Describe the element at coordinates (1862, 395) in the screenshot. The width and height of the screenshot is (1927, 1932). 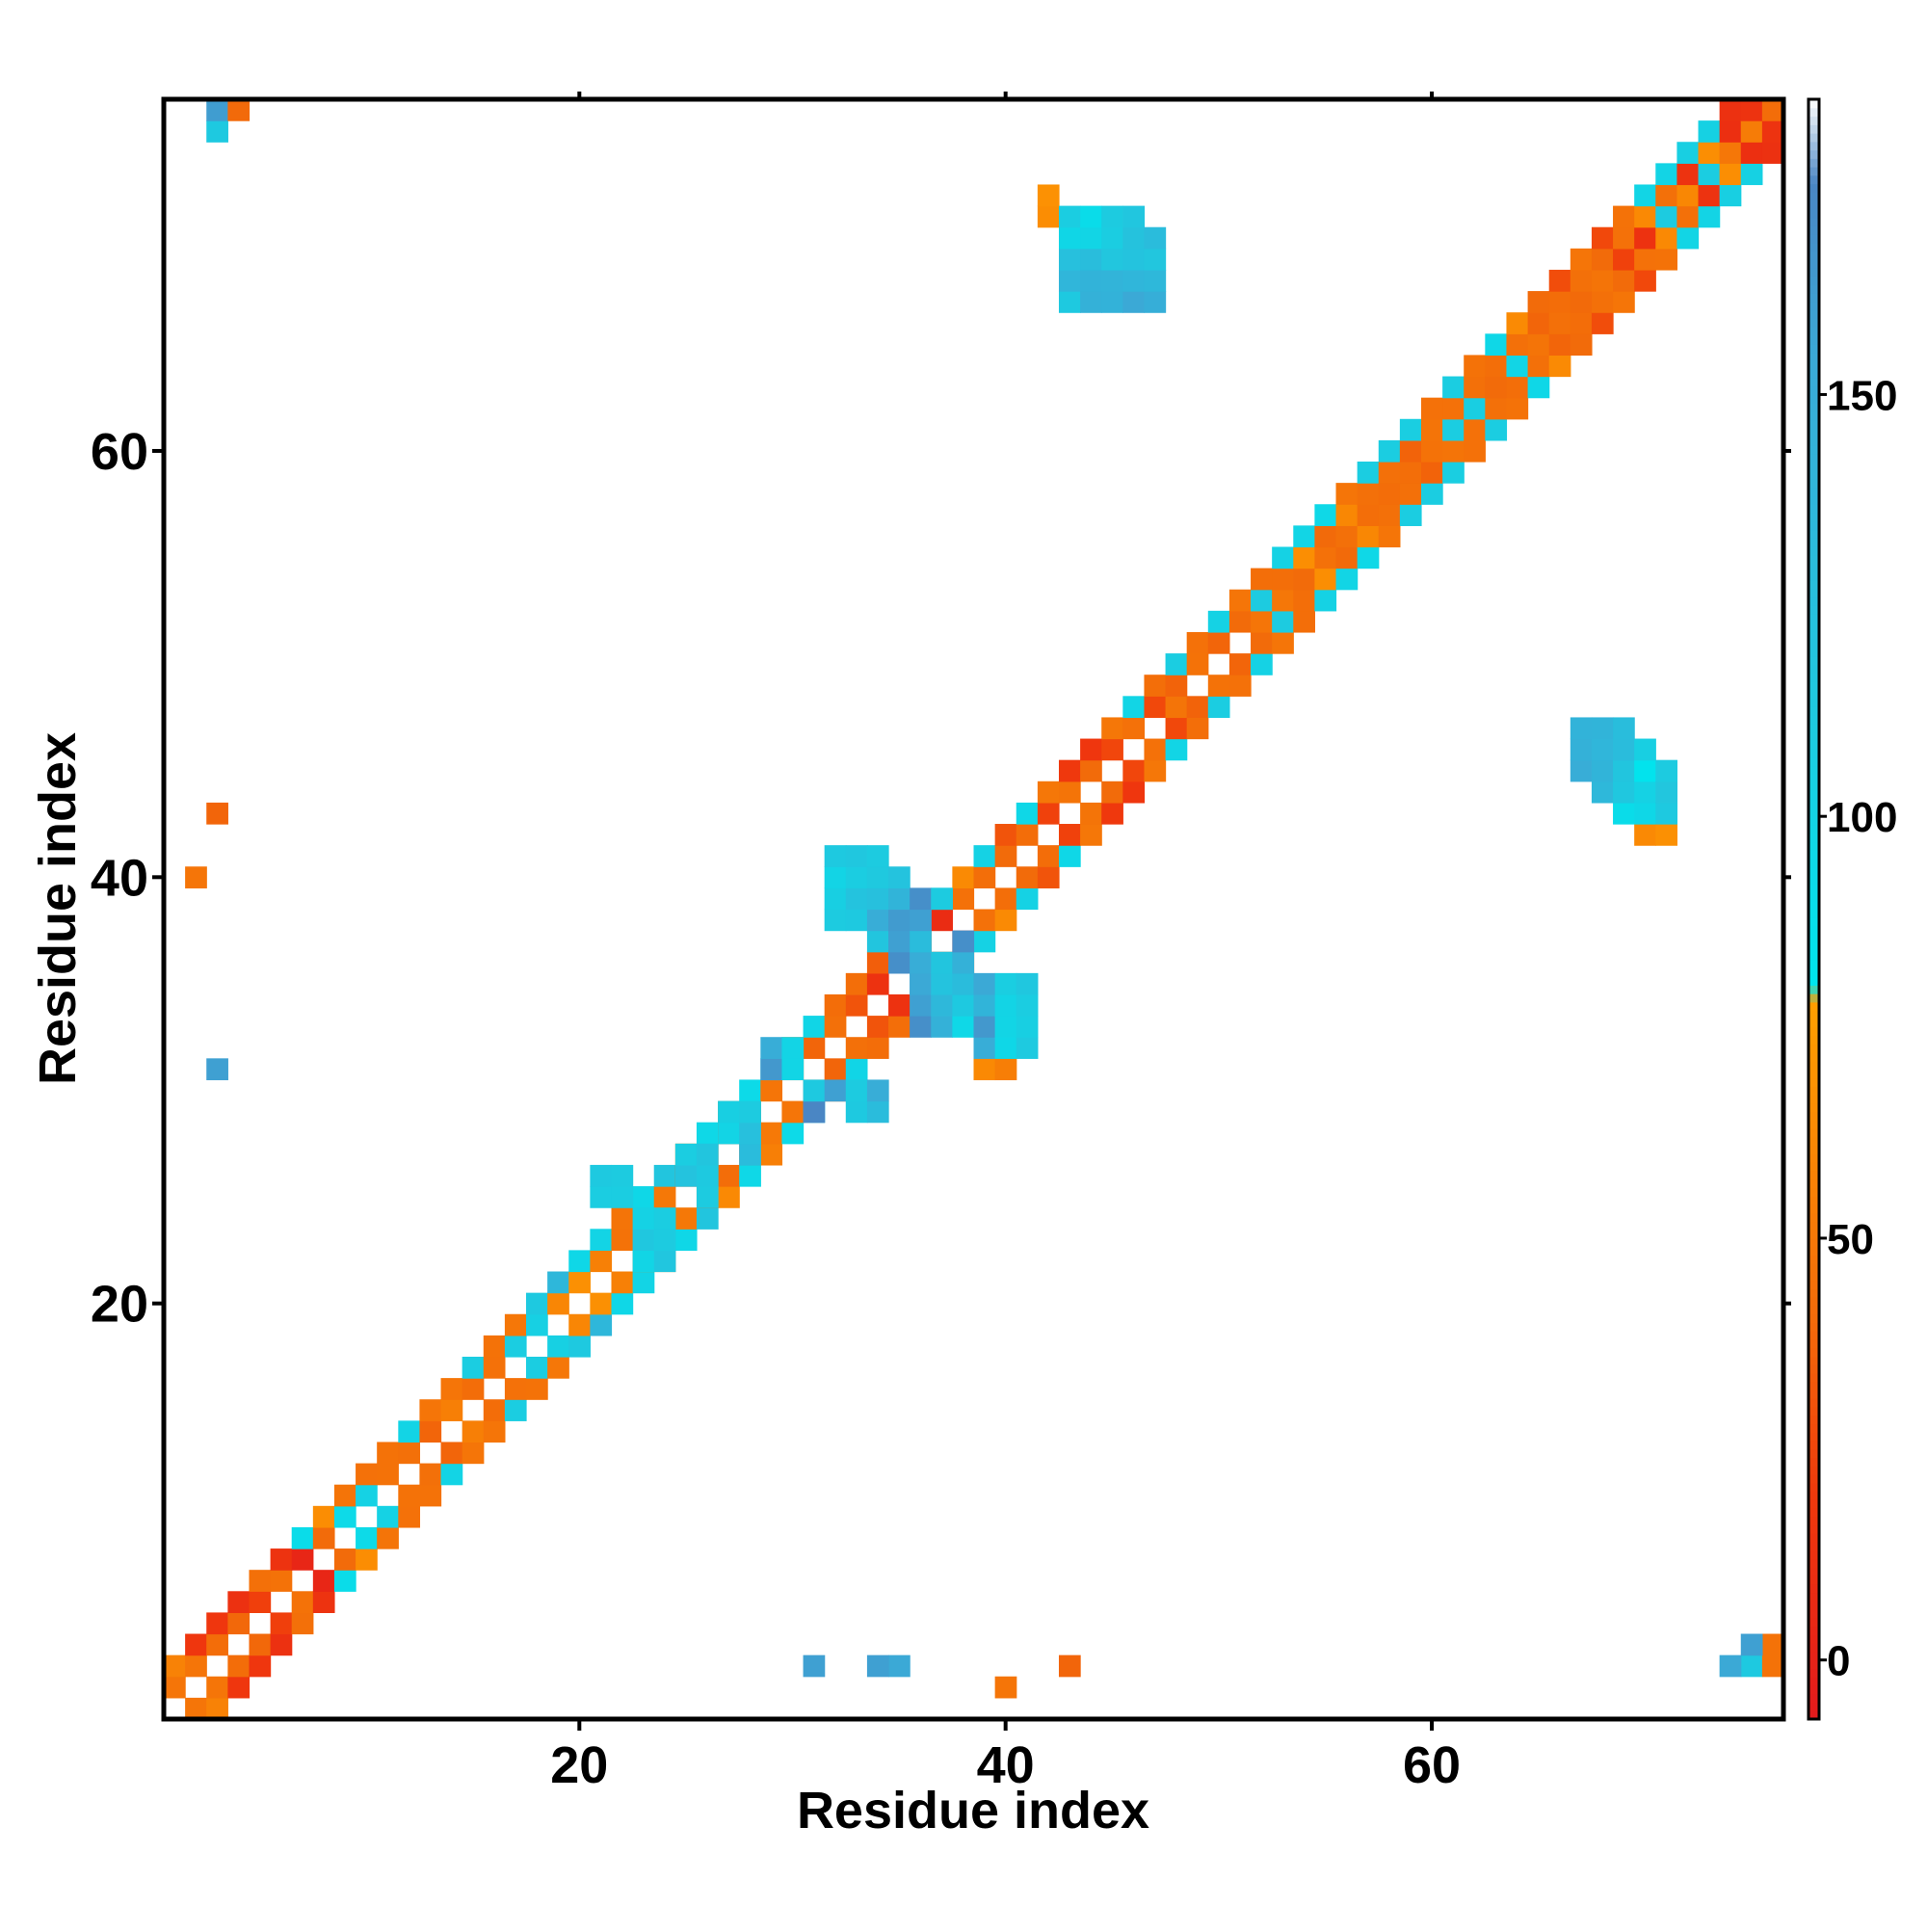
I see `colorbar-tick-label: 150` at that location.